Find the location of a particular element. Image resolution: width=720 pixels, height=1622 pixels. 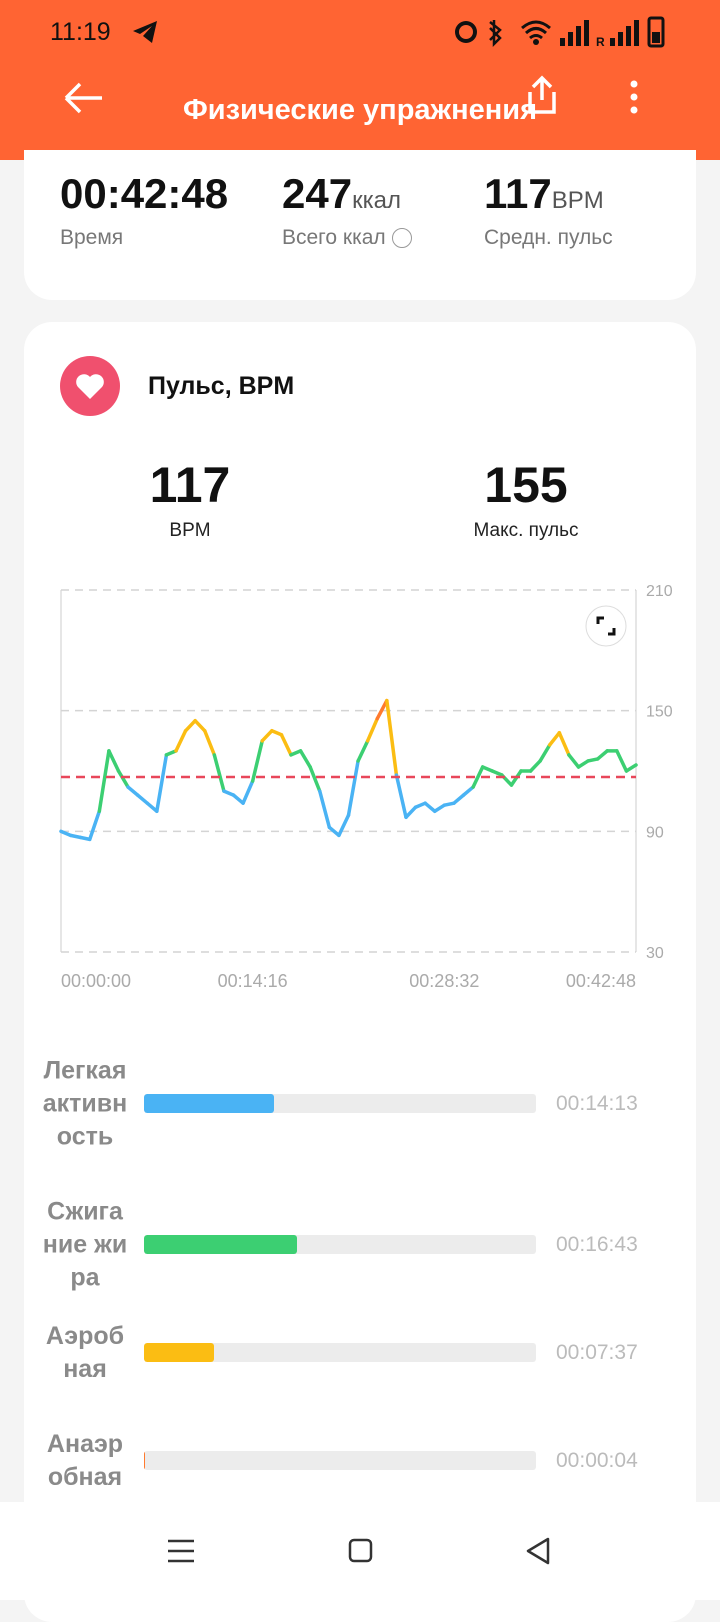

summary-label: Средн. пульс is located at coordinates (548, 238).